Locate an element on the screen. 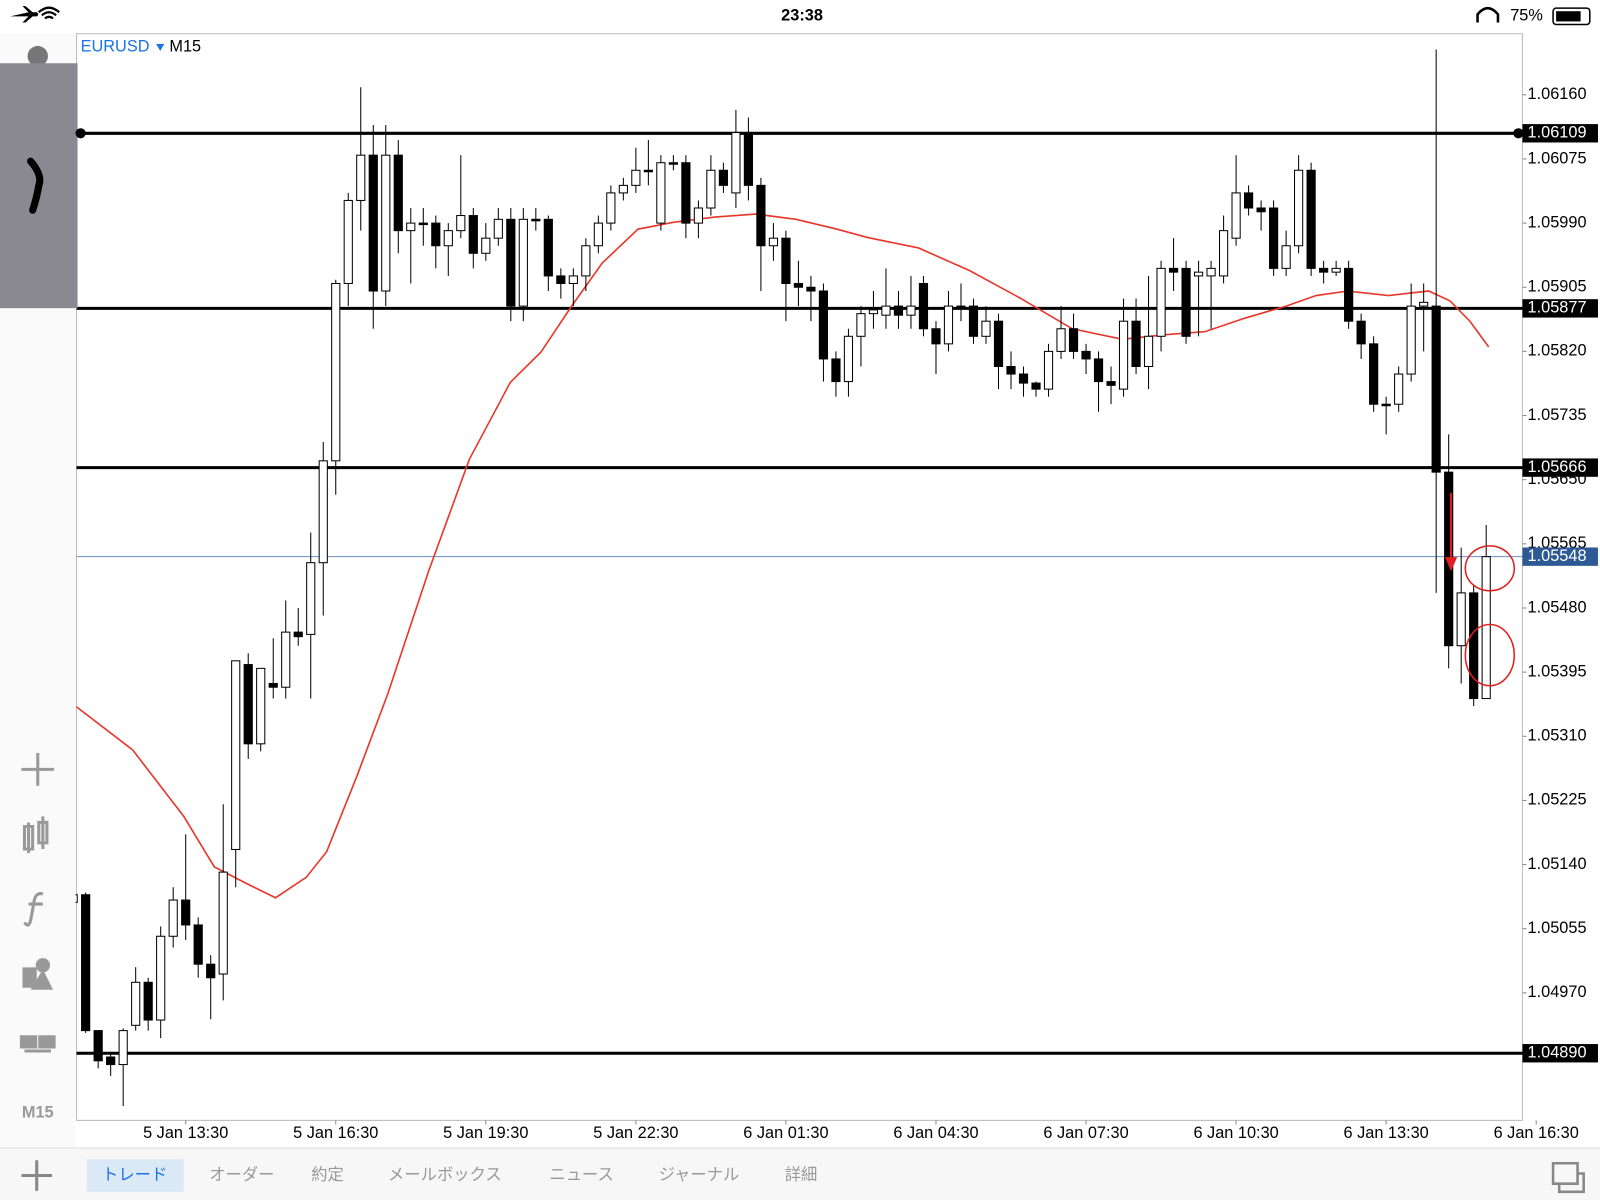 This screenshot has height=1200, width=1600. x-tick-label: 5 Jan 16:30 is located at coordinates (335, 1133).